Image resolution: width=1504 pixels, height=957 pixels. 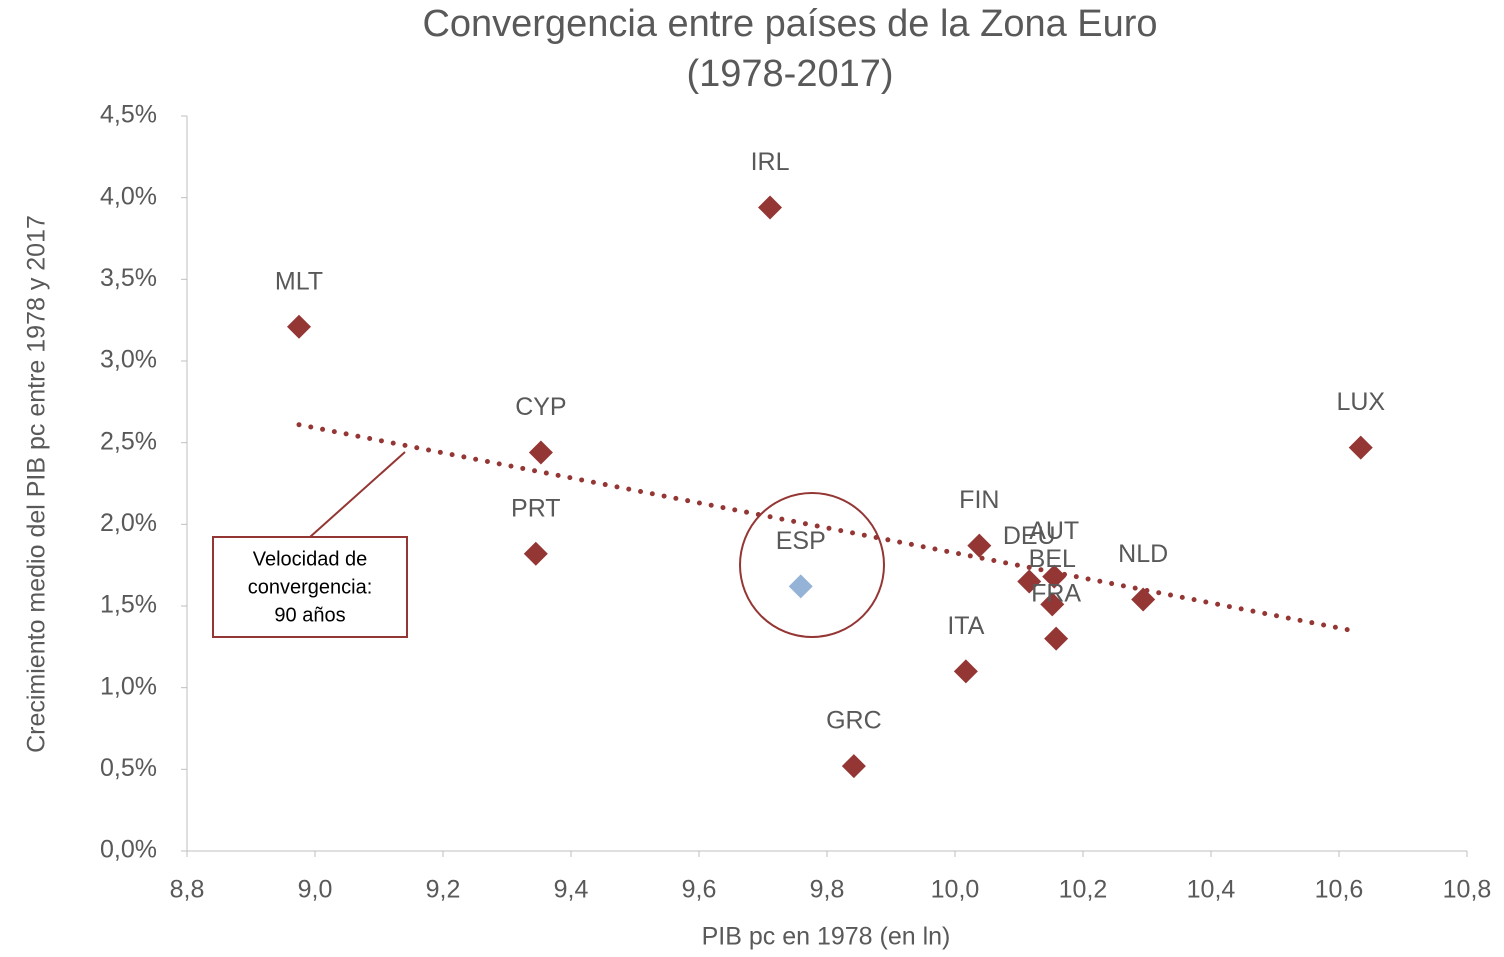 What do you see at coordinates (299, 281) in the screenshot?
I see `point-label: MLT` at bounding box center [299, 281].